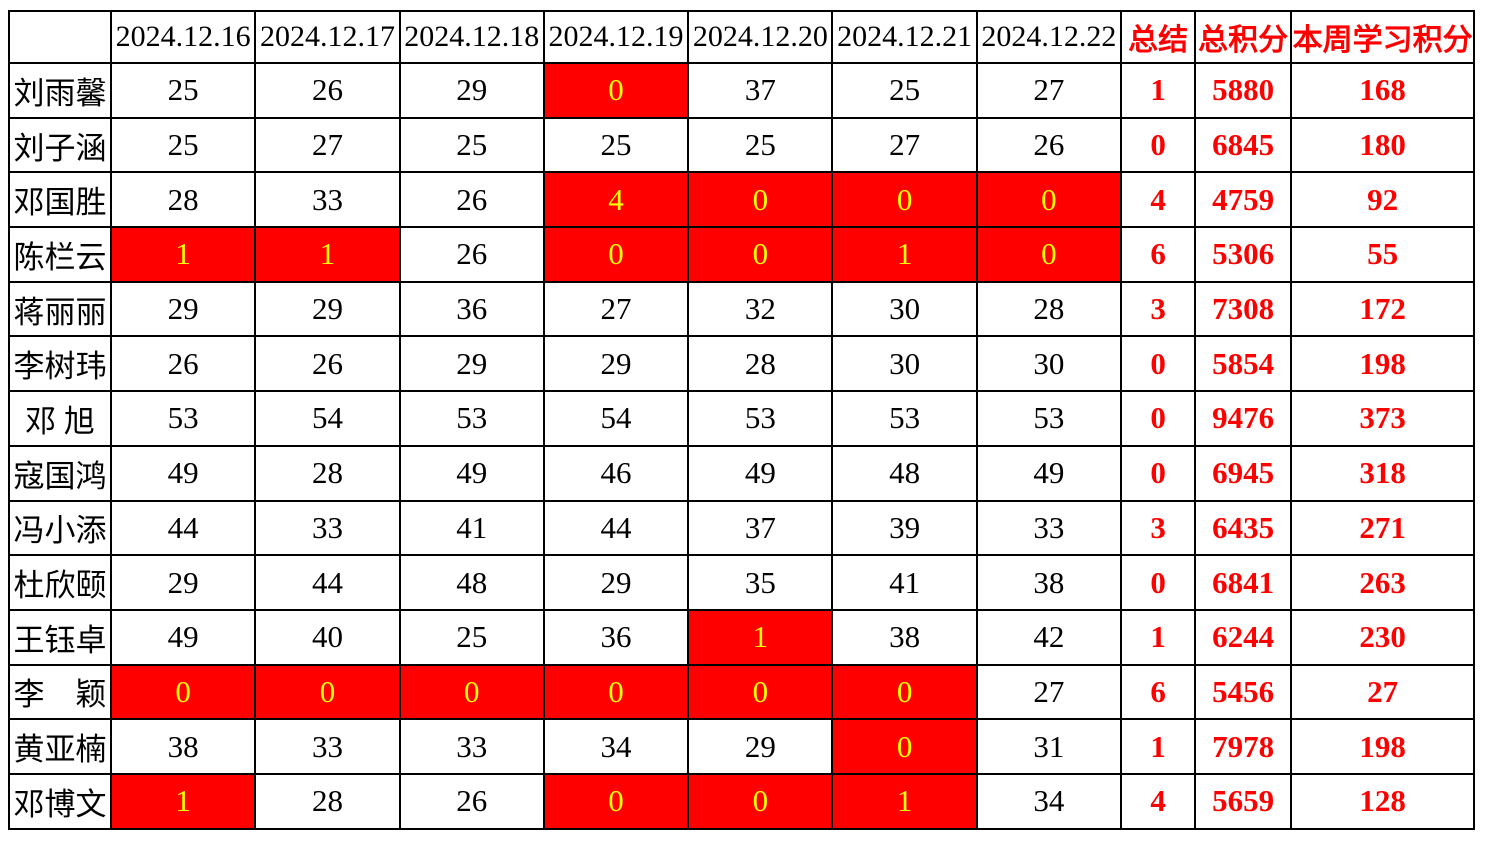 The image size is (1486, 842). What do you see at coordinates (904, 582) in the screenshot?
I see `day-score-cell: 41` at bounding box center [904, 582].